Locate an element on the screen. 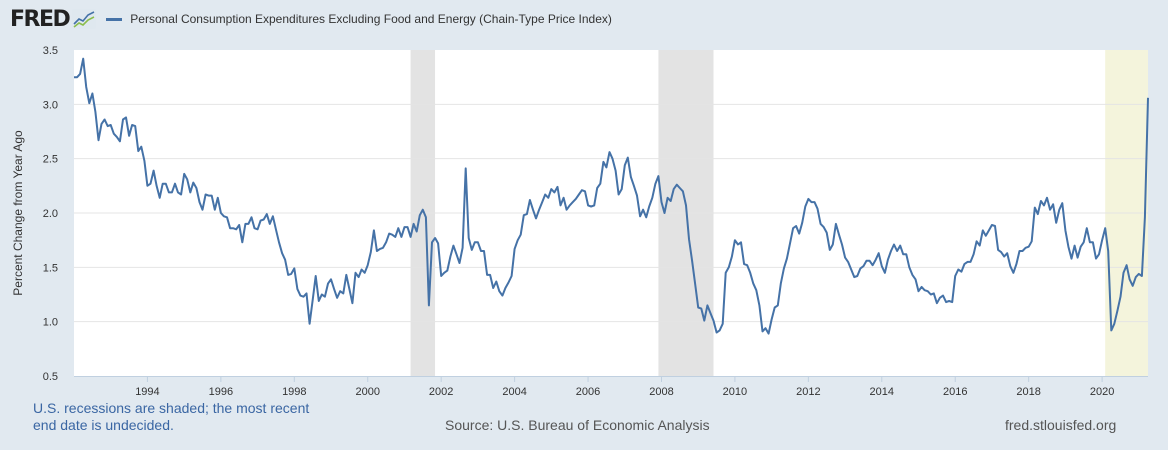 This screenshot has height=450, width=1168. fred-url-link: fred.stlouisfed.org is located at coordinates (1061, 425).